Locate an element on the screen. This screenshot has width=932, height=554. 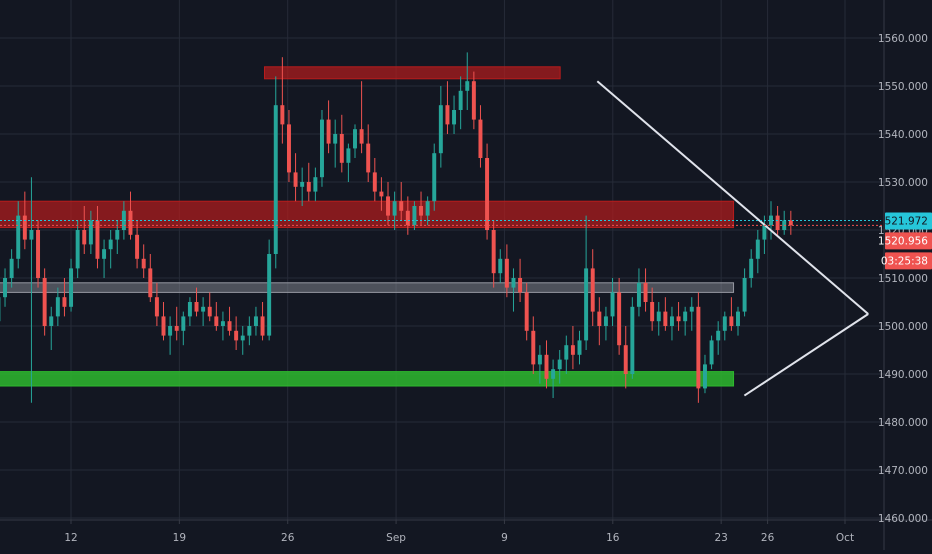
y-tick-label: 1540.000 is located at coordinates (903, 135).